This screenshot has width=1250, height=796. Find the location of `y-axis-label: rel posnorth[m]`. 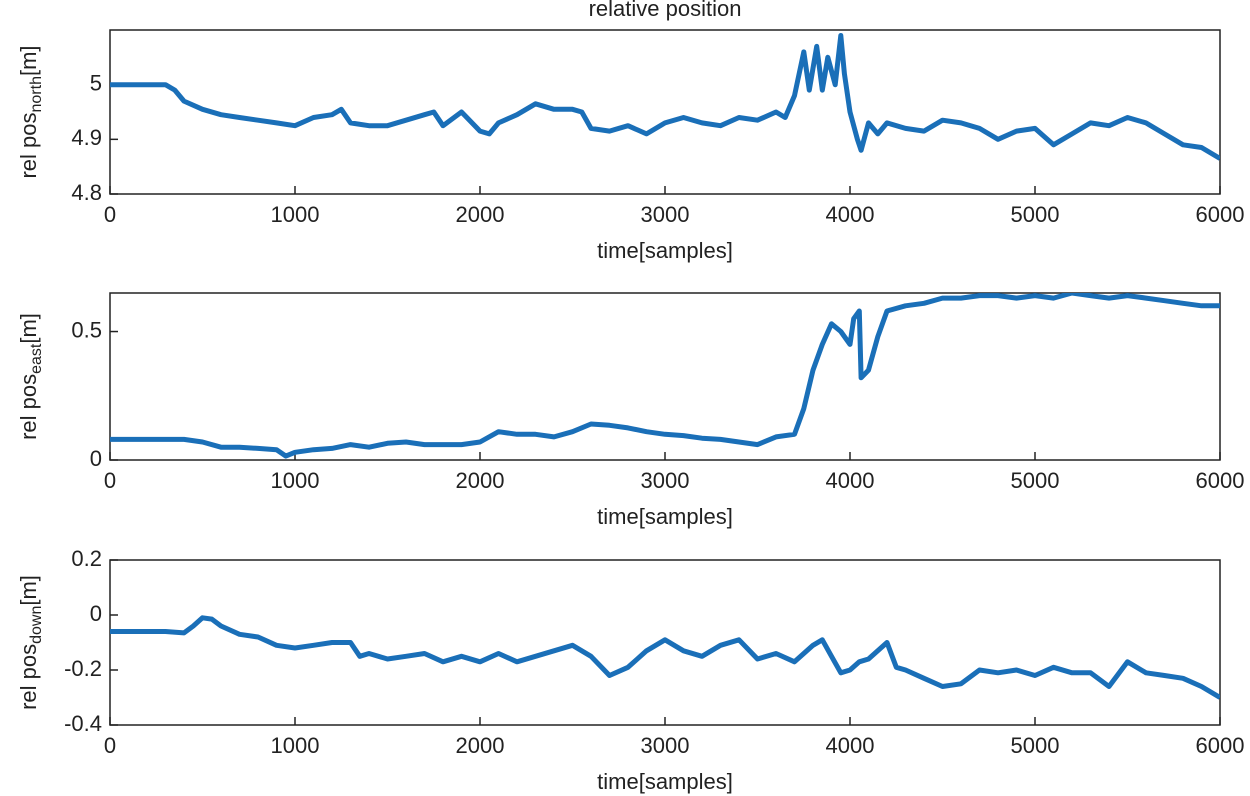

y-axis-label: rel posnorth[m] is located at coordinates (30, 111).